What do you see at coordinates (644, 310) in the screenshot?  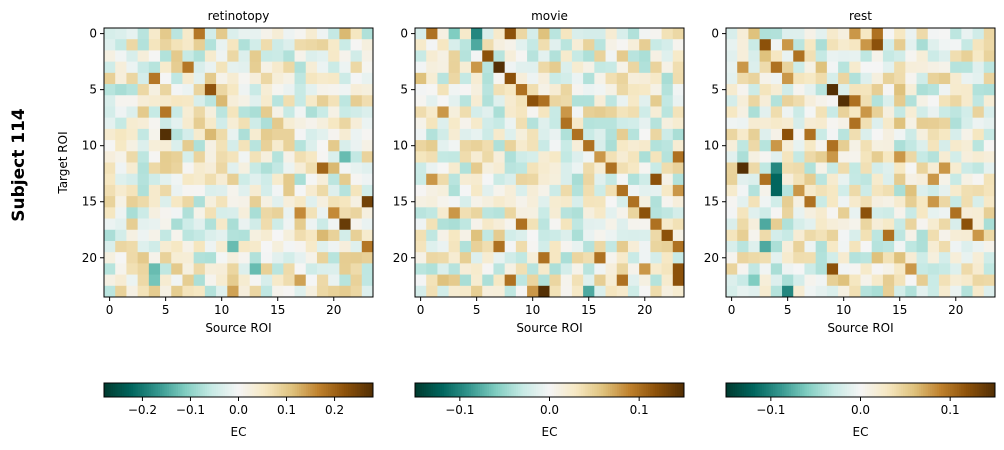 I see `x-tick-label: 20` at bounding box center [644, 310].